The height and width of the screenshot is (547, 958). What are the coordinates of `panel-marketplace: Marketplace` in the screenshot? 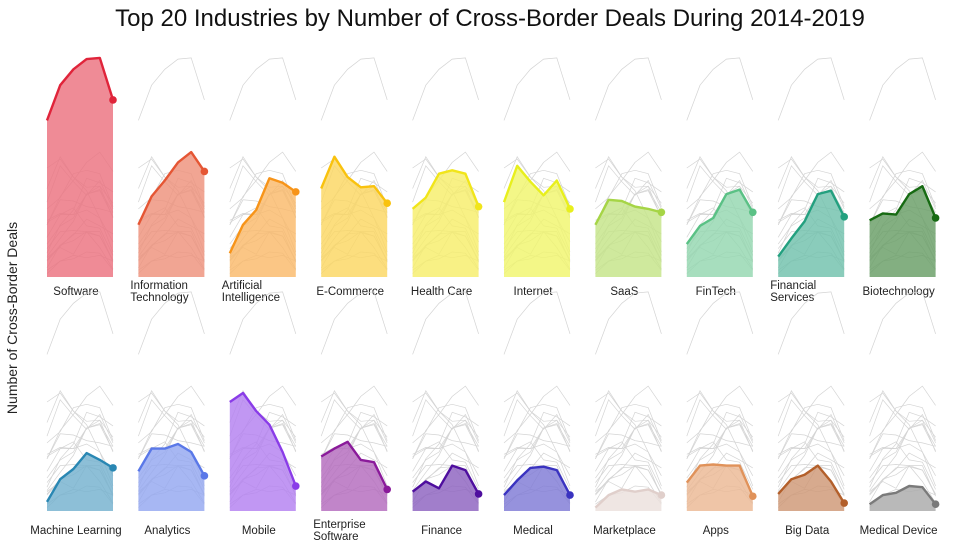 It's located at (629, 414).